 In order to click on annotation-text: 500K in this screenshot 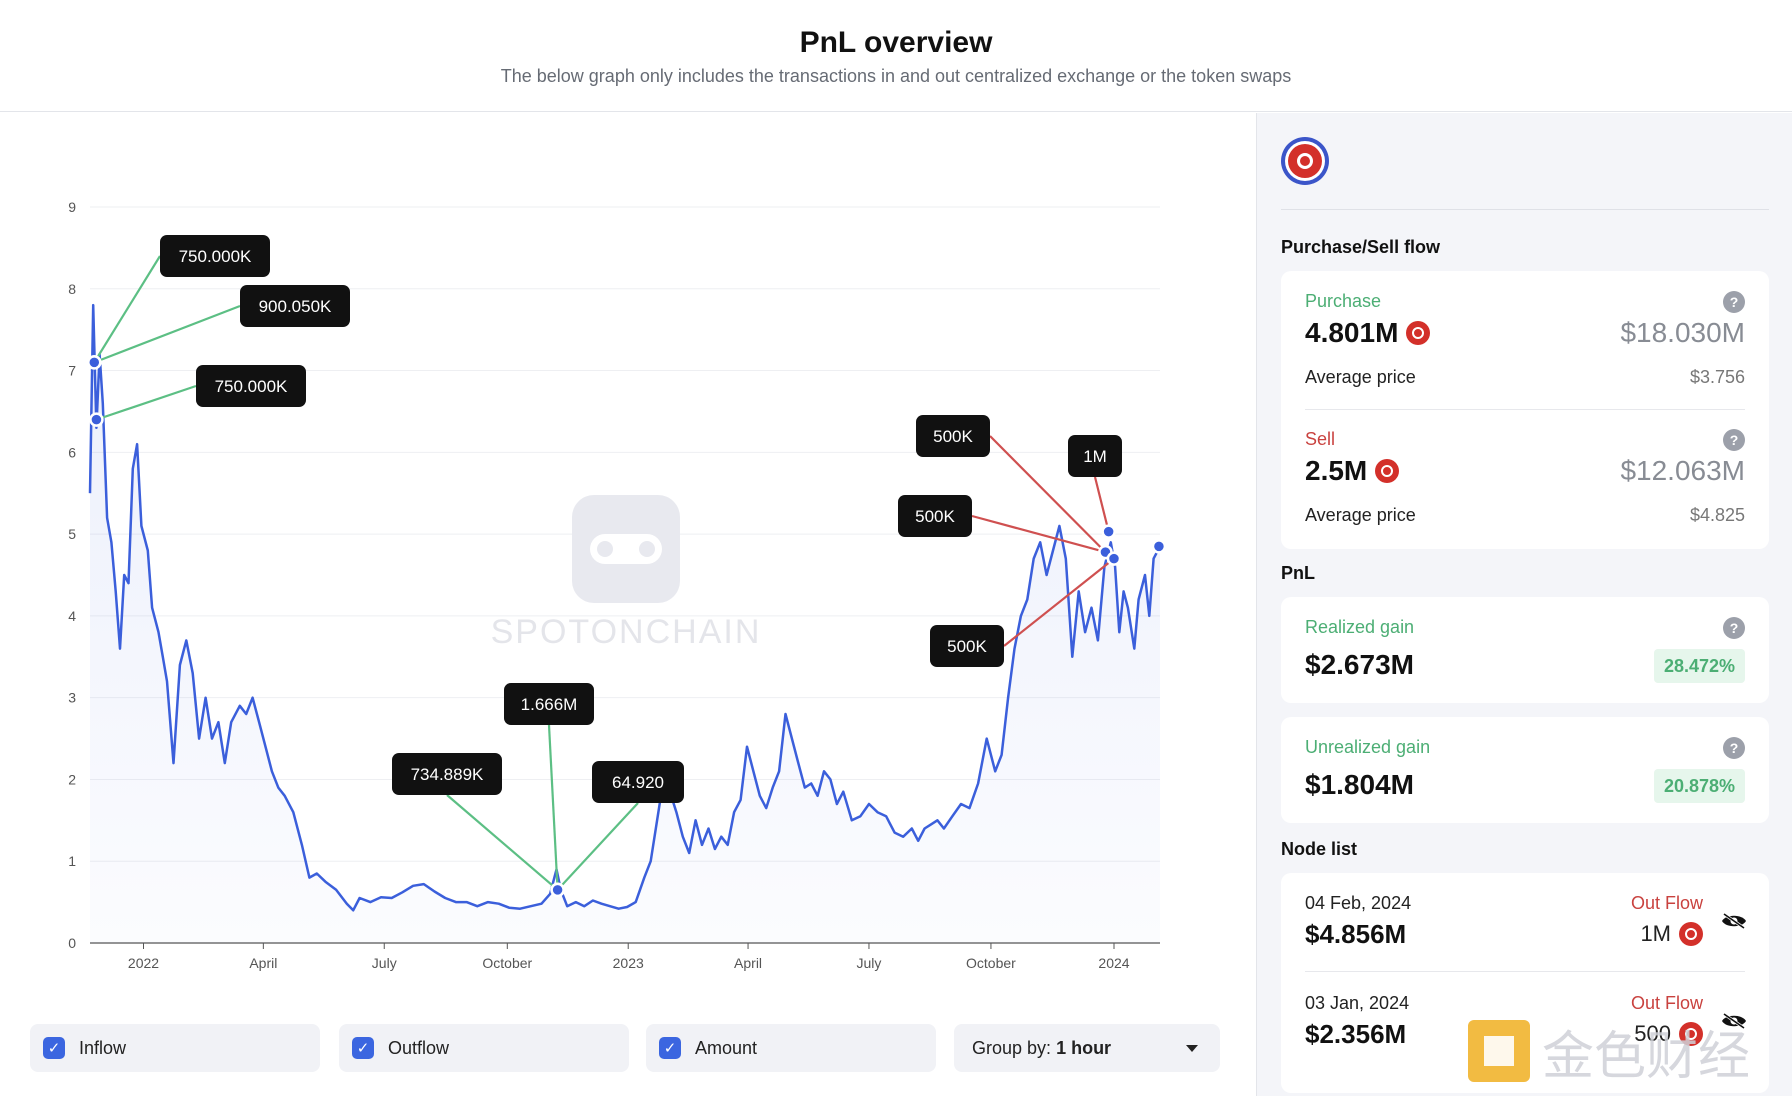, I will do `click(967, 646)`.